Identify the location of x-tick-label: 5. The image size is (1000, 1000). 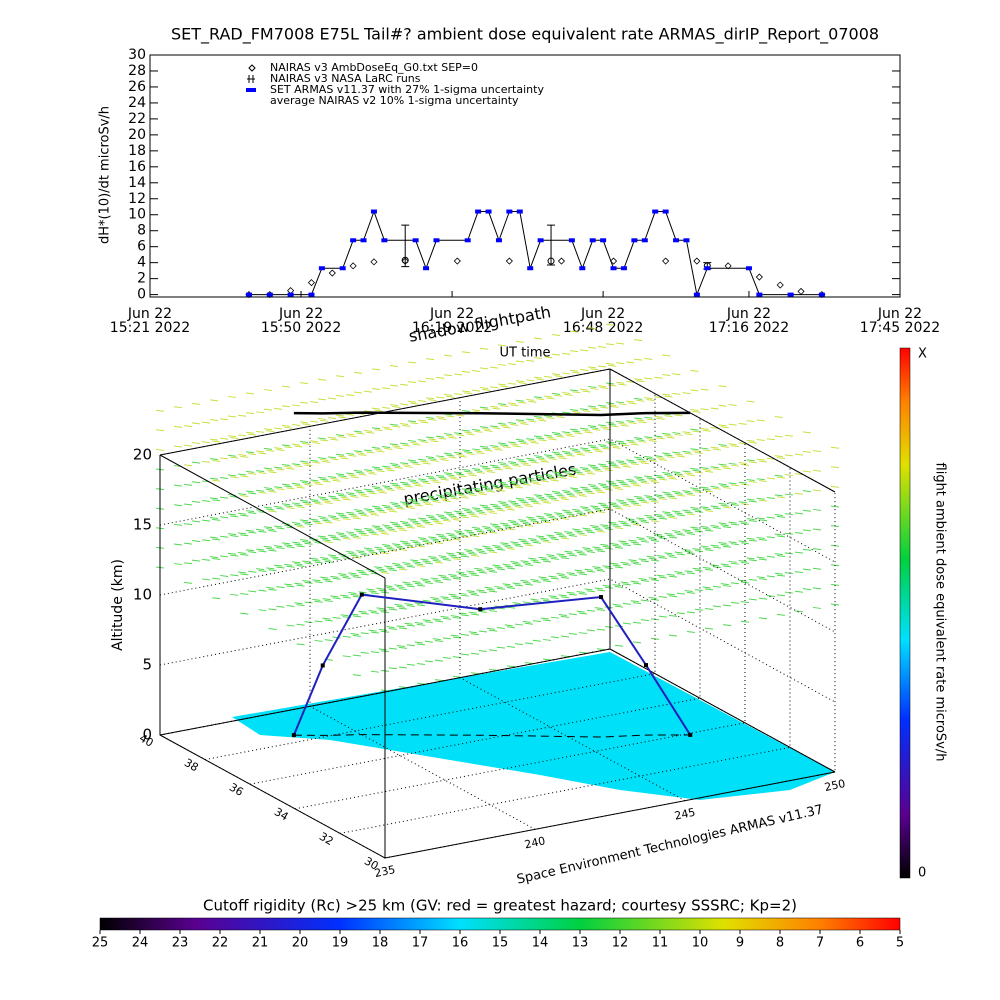
(900, 943).